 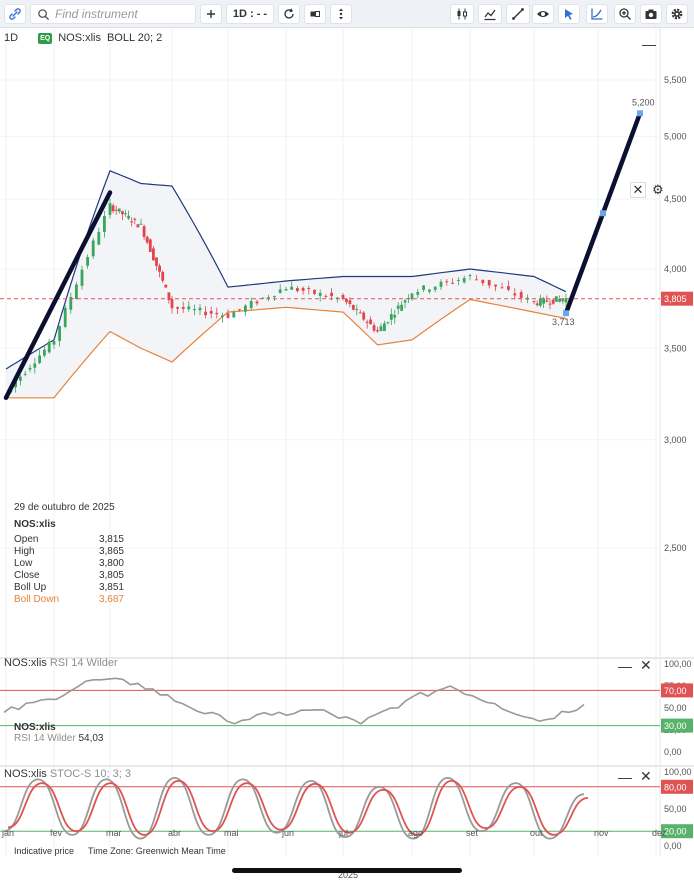 I want to click on info-row-label: Open, so click(x=26, y=539).